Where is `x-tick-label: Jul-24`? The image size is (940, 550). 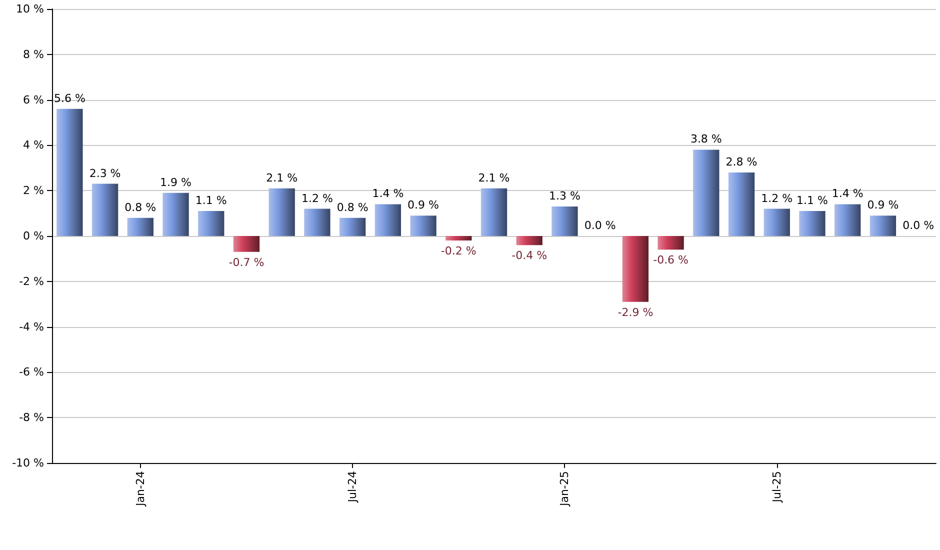
x-tick-label: Jul-24 is located at coordinates (353, 487).